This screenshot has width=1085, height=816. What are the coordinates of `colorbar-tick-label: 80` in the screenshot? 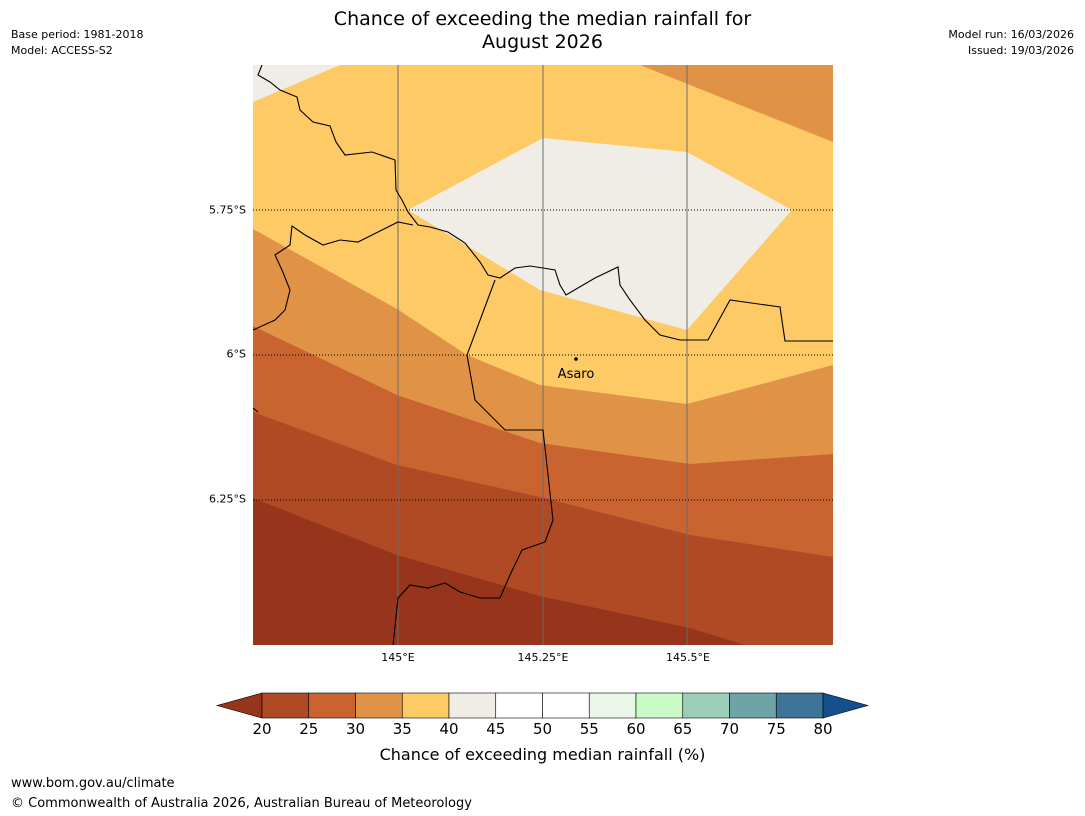 It's located at (823, 729).